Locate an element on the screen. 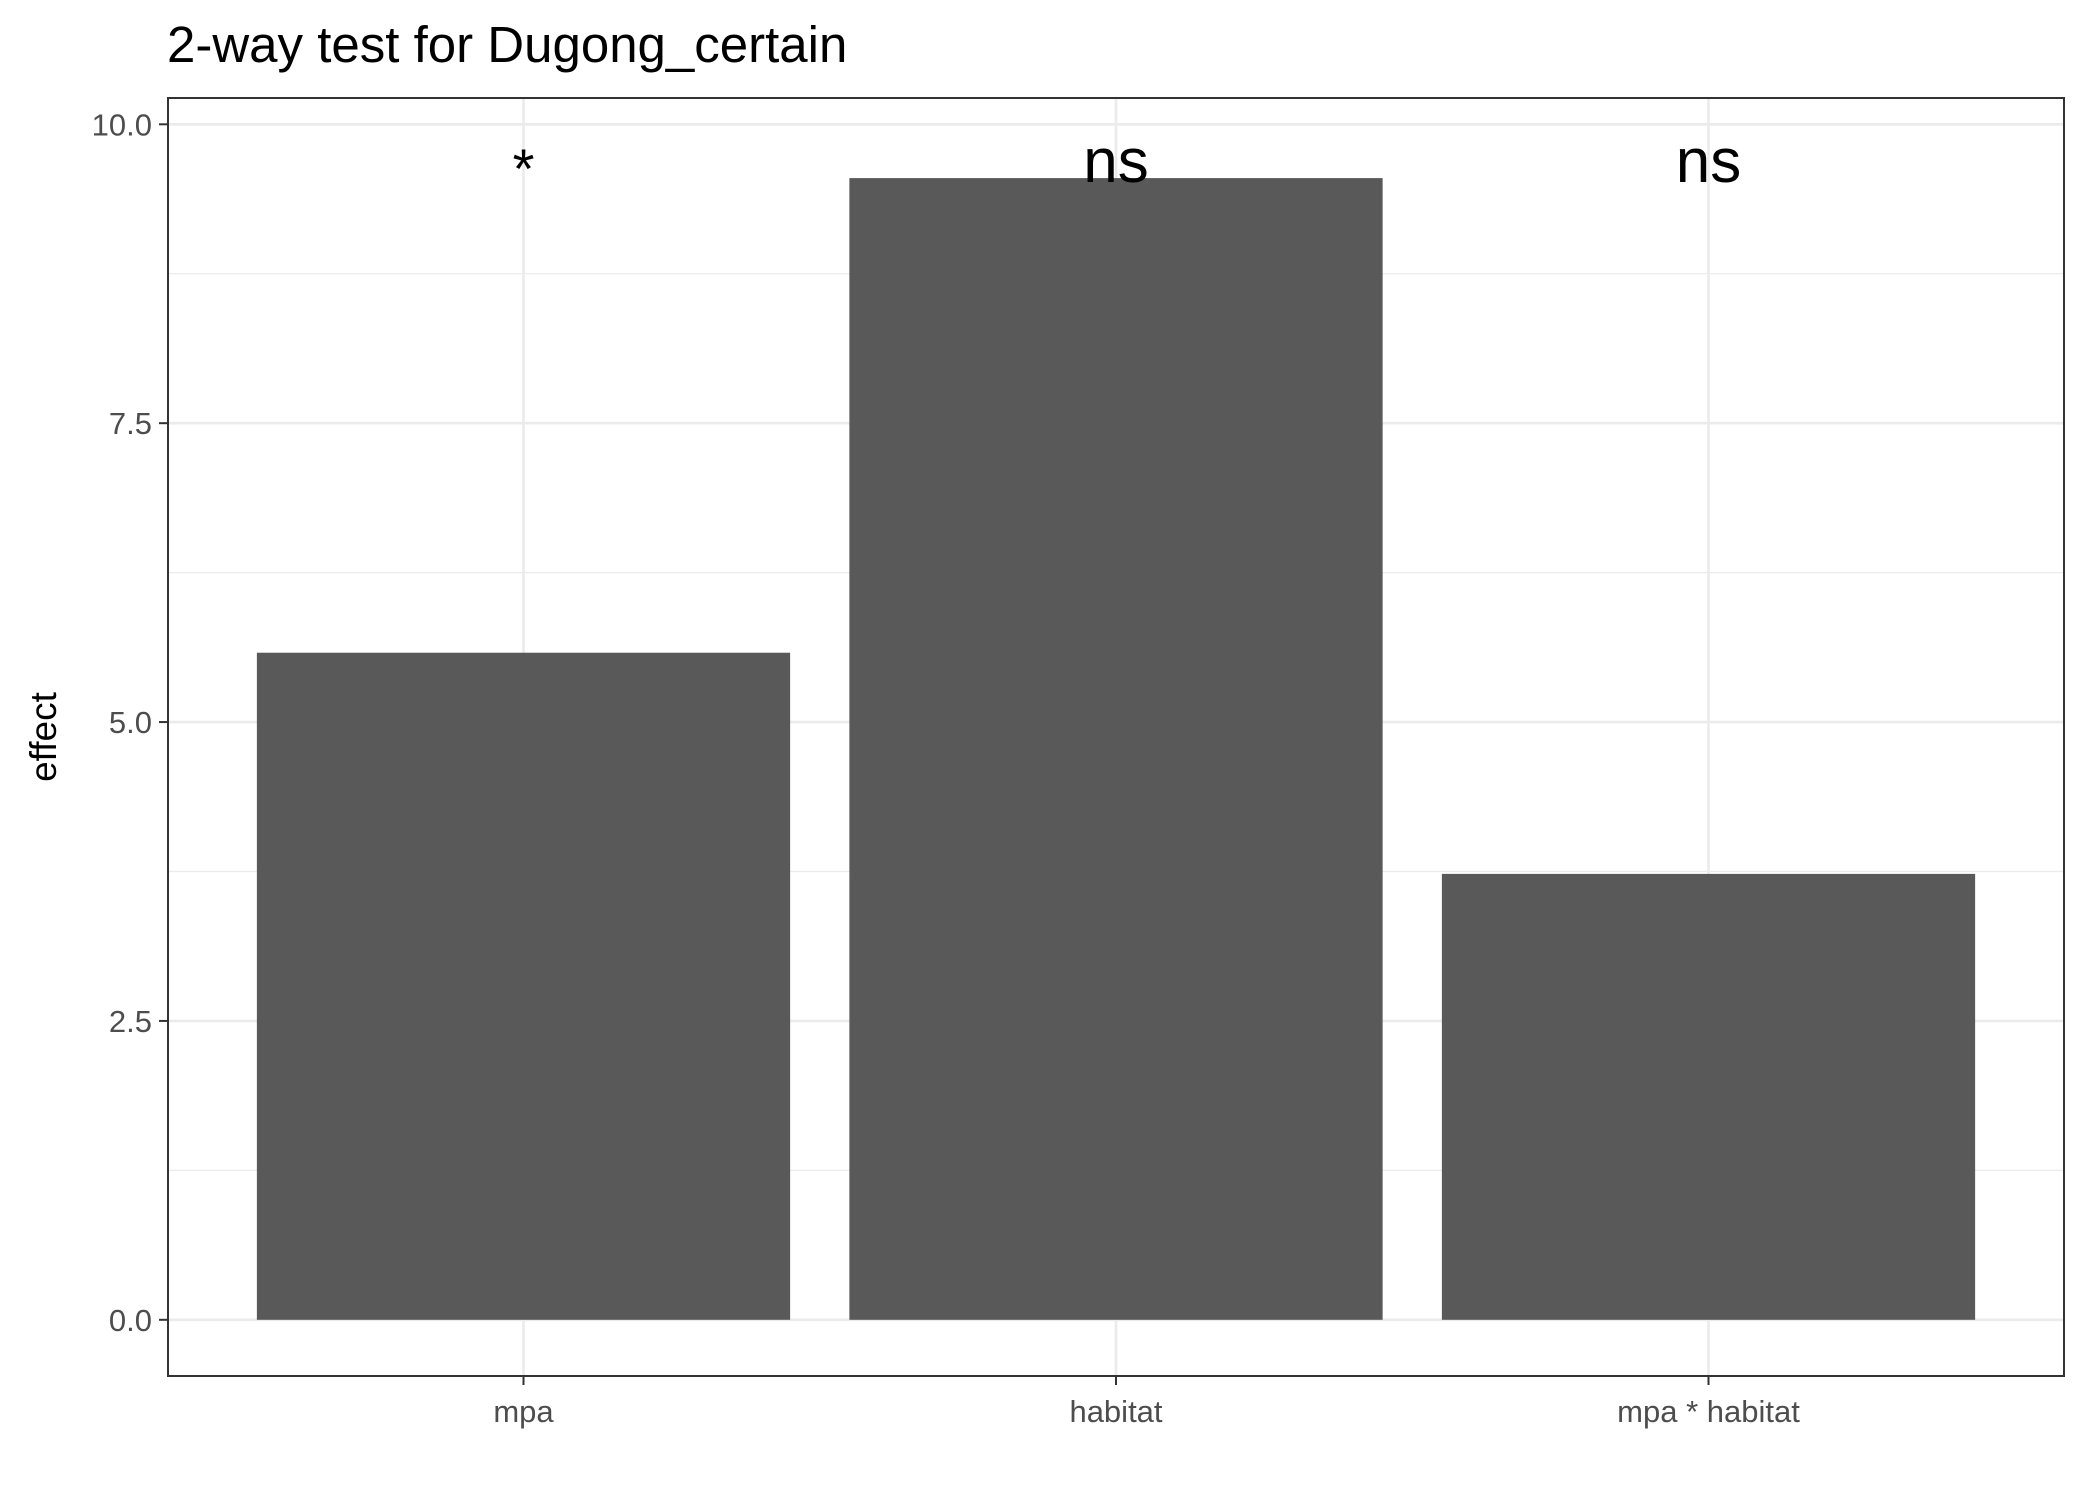  y-tick-label: 2.5 is located at coordinates (130, 1021).